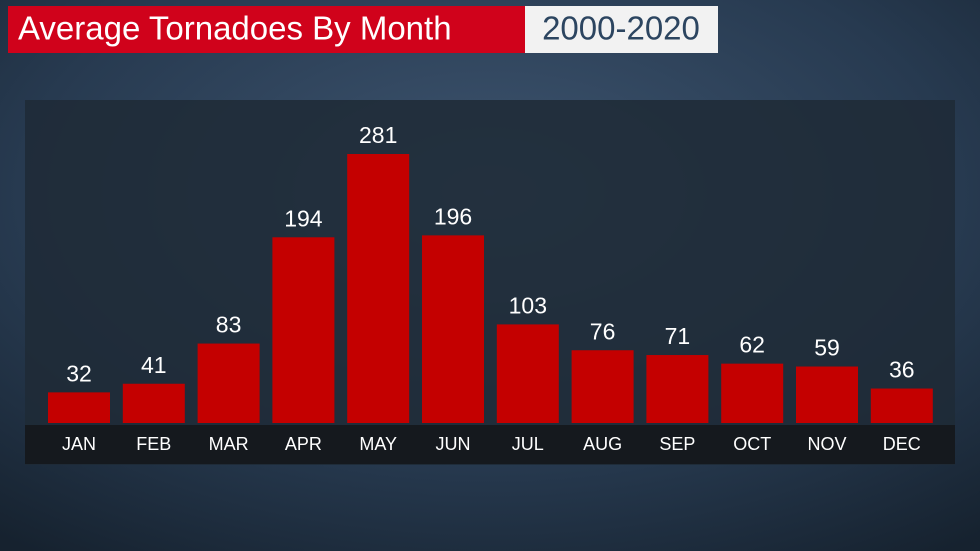 This screenshot has width=980, height=551. What do you see at coordinates (528, 305) in the screenshot?
I see `value-label: 103` at bounding box center [528, 305].